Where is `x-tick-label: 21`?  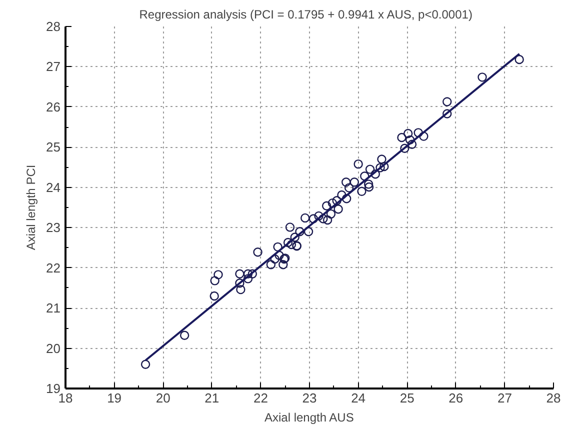 x-tick-label: 21 is located at coordinates (212, 398).